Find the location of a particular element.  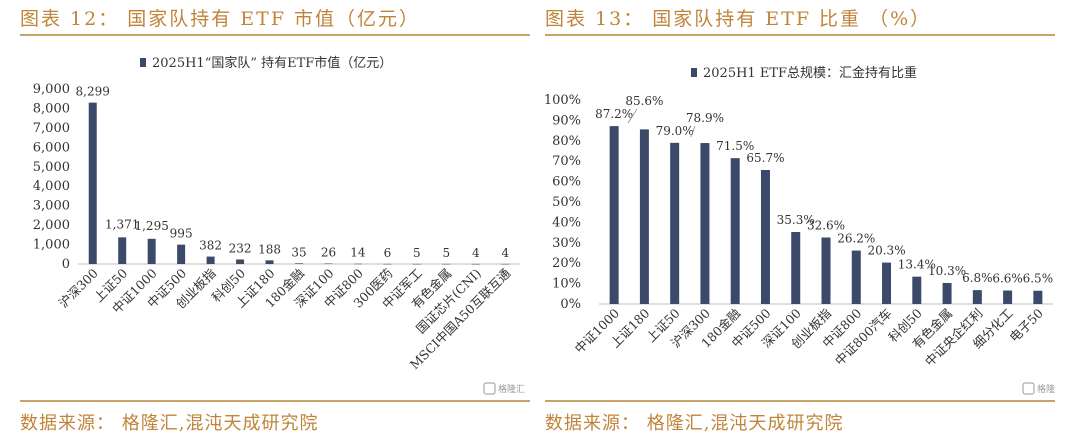

left-source-note: 数据来源： 格隆汇,混沌天成研究院 is located at coordinates (169, 423).